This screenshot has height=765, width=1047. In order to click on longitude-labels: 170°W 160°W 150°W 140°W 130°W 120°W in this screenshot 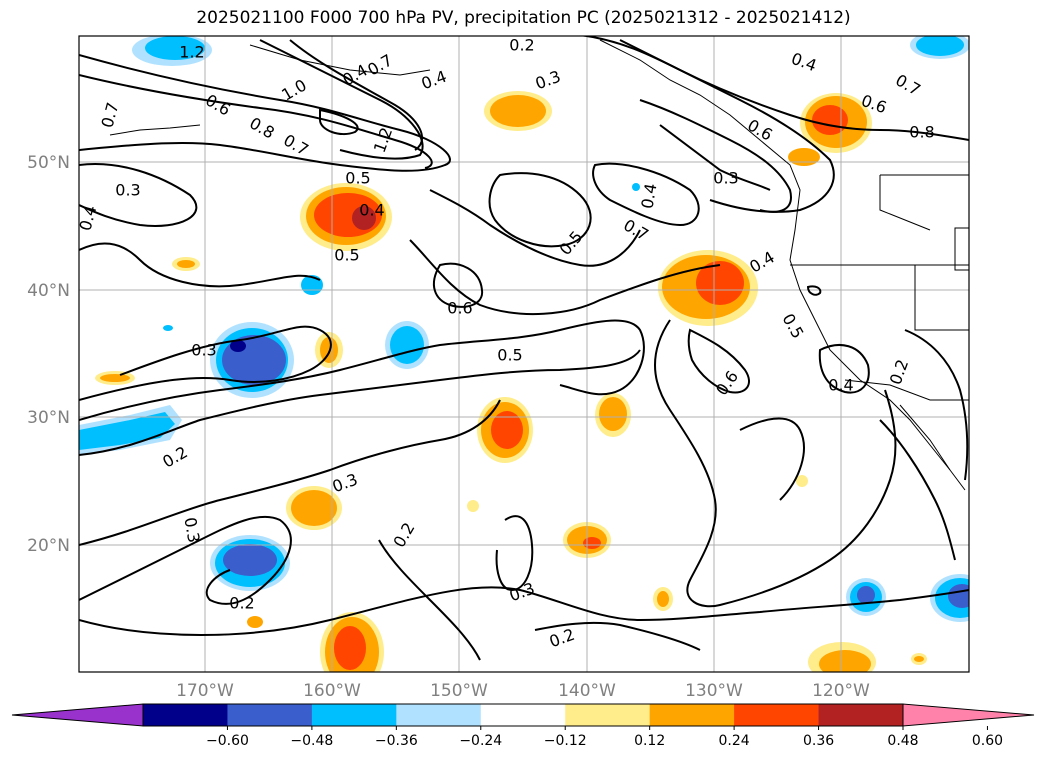, I will do `click(523, 691)`.